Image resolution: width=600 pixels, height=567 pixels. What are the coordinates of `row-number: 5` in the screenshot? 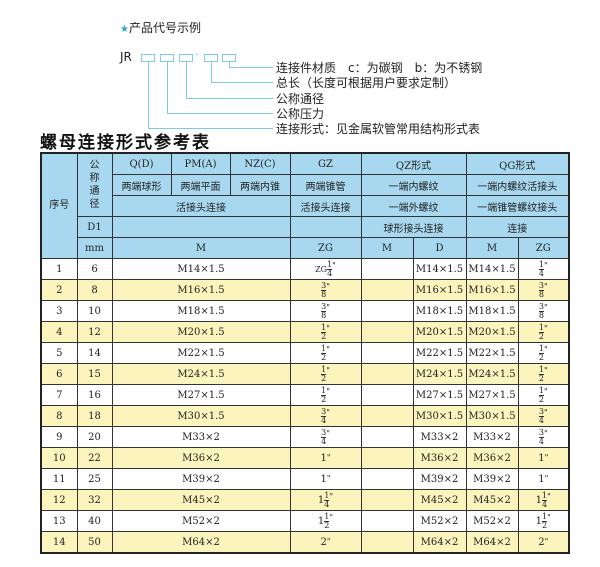 It's located at (59, 353).